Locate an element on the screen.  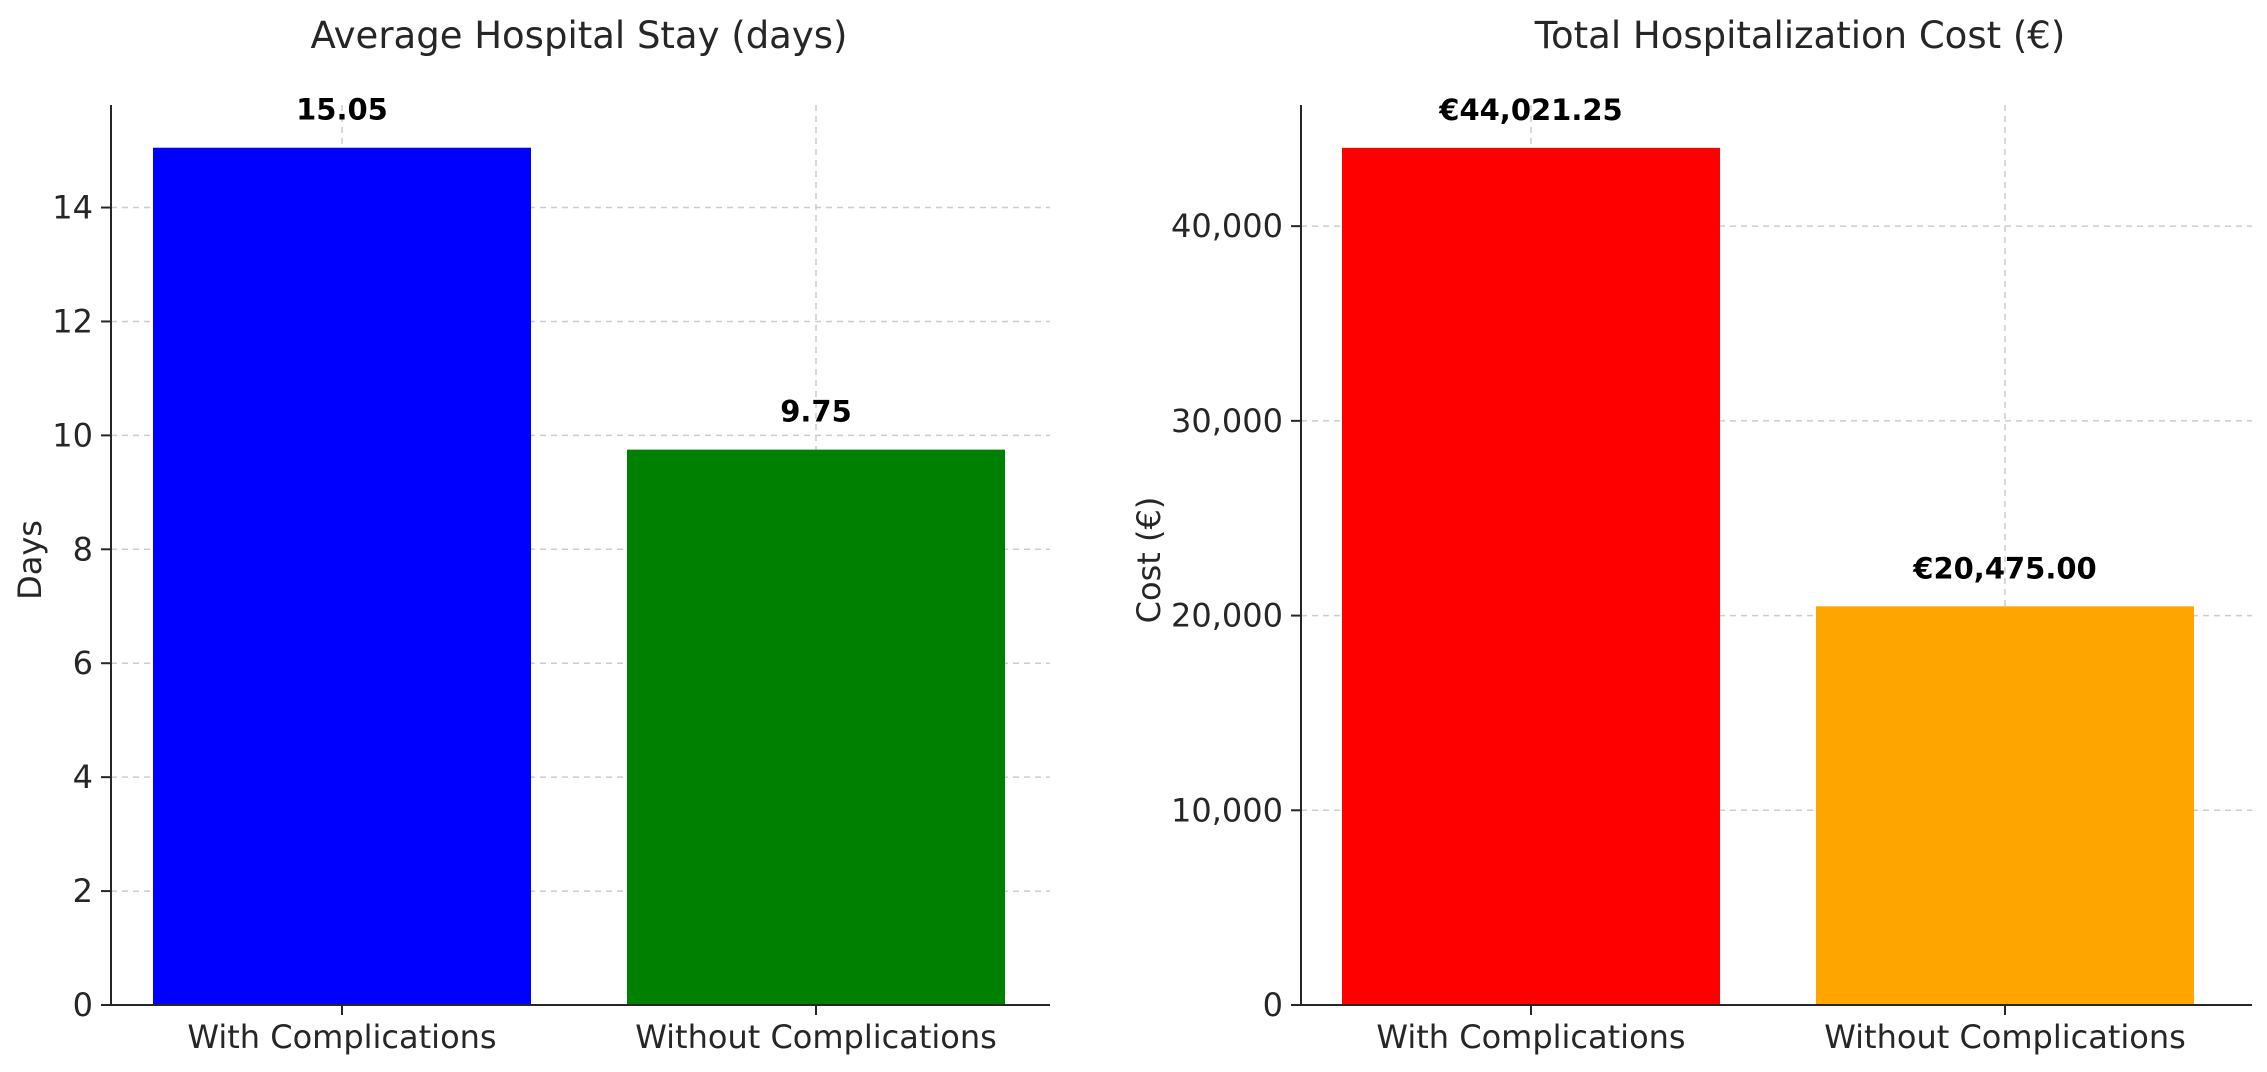
bar-value-label: 9.75 is located at coordinates (816, 412).